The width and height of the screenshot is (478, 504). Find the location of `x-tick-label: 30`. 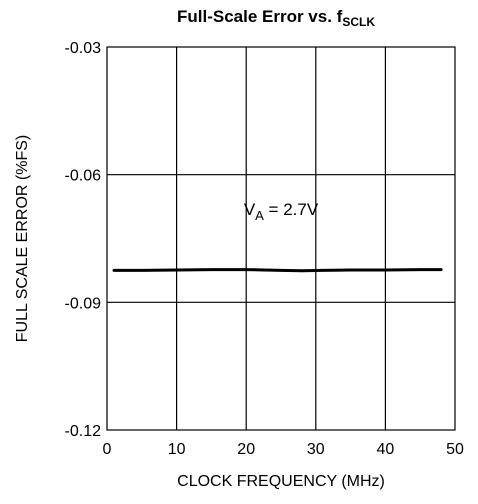

x-tick-label: 30 is located at coordinates (316, 449).